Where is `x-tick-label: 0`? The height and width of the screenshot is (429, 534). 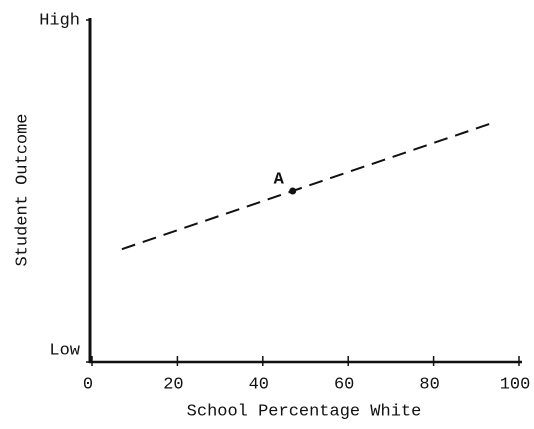 x-tick-label: 0 is located at coordinates (88, 384).